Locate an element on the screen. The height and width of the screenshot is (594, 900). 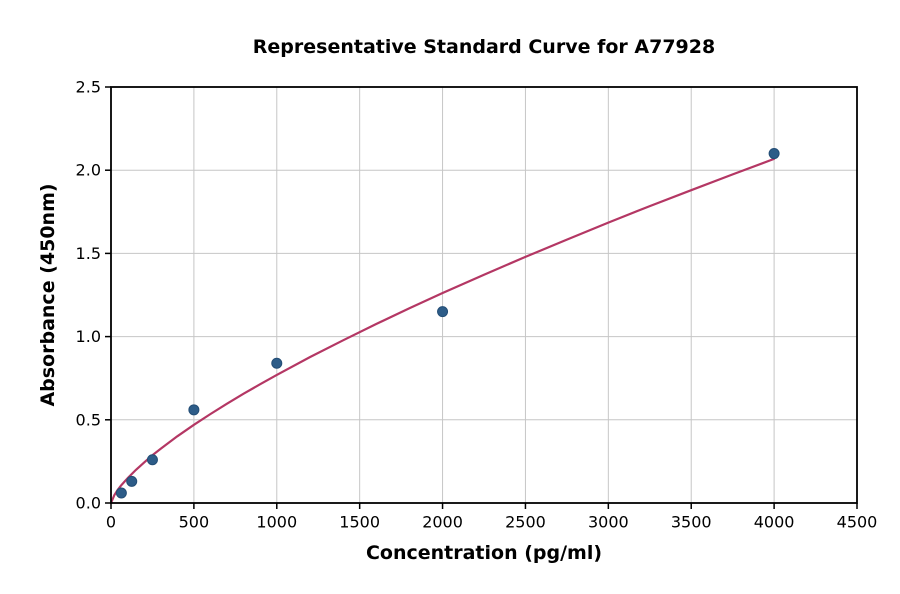
y-tick-label: 0.5 is located at coordinates (88, 419).